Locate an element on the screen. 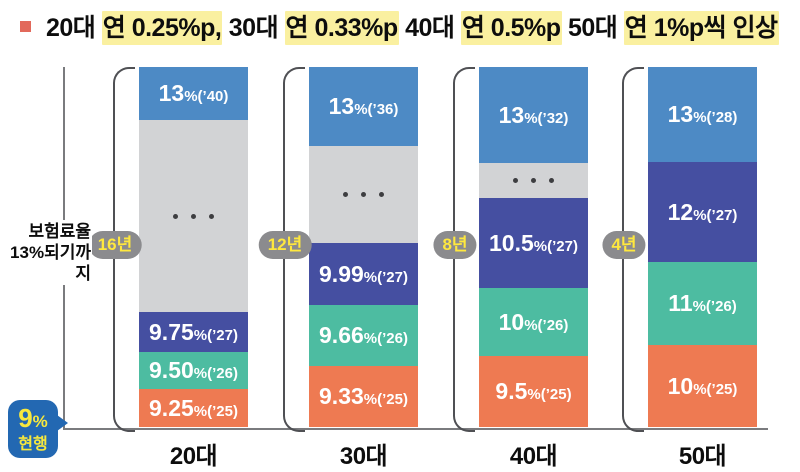  bar-segment: 13%(’32) is located at coordinates (533, 115).